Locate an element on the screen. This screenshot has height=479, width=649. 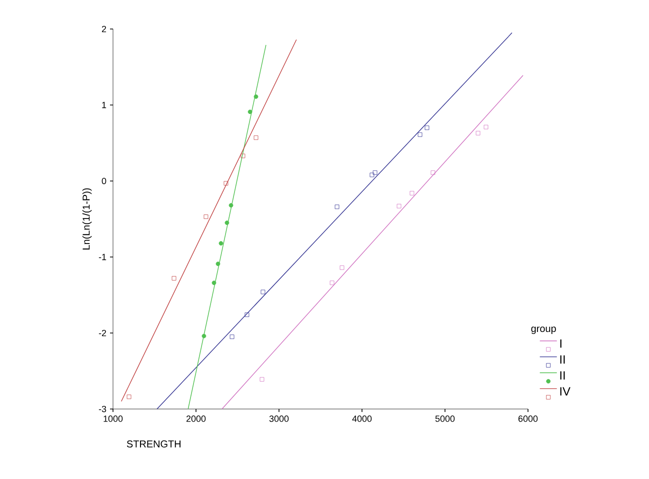
x-tick-label: 1000 is located at coordinates (113, 419).